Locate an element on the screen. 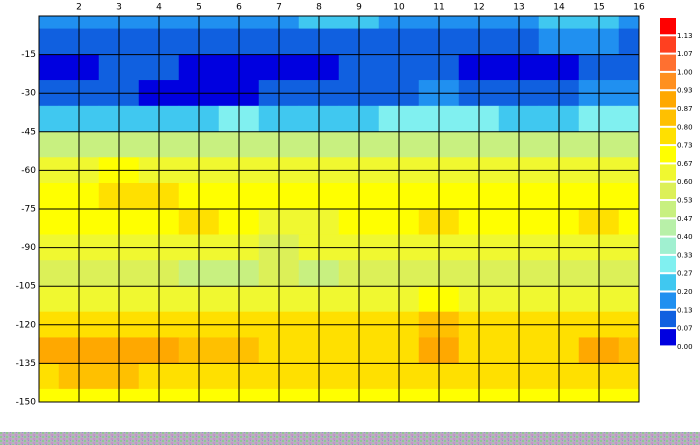  colorbar-label: 0.07 is located at coordinates (685, 329).